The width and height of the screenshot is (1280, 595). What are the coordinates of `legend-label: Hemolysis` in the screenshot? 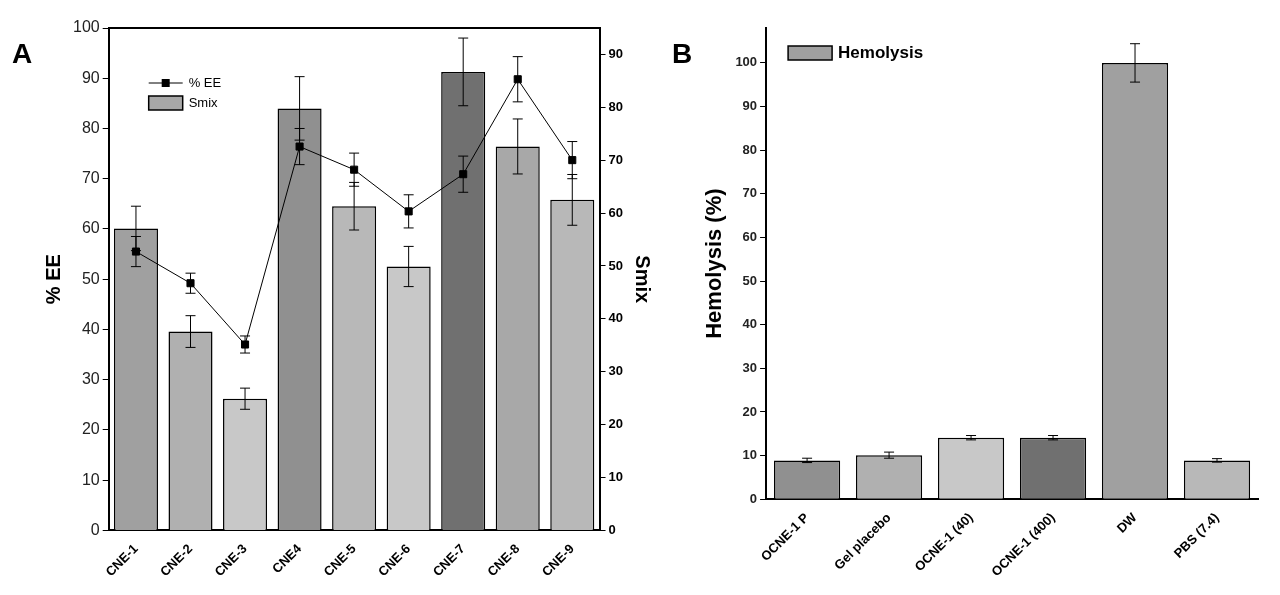 It's located at (881, 52).